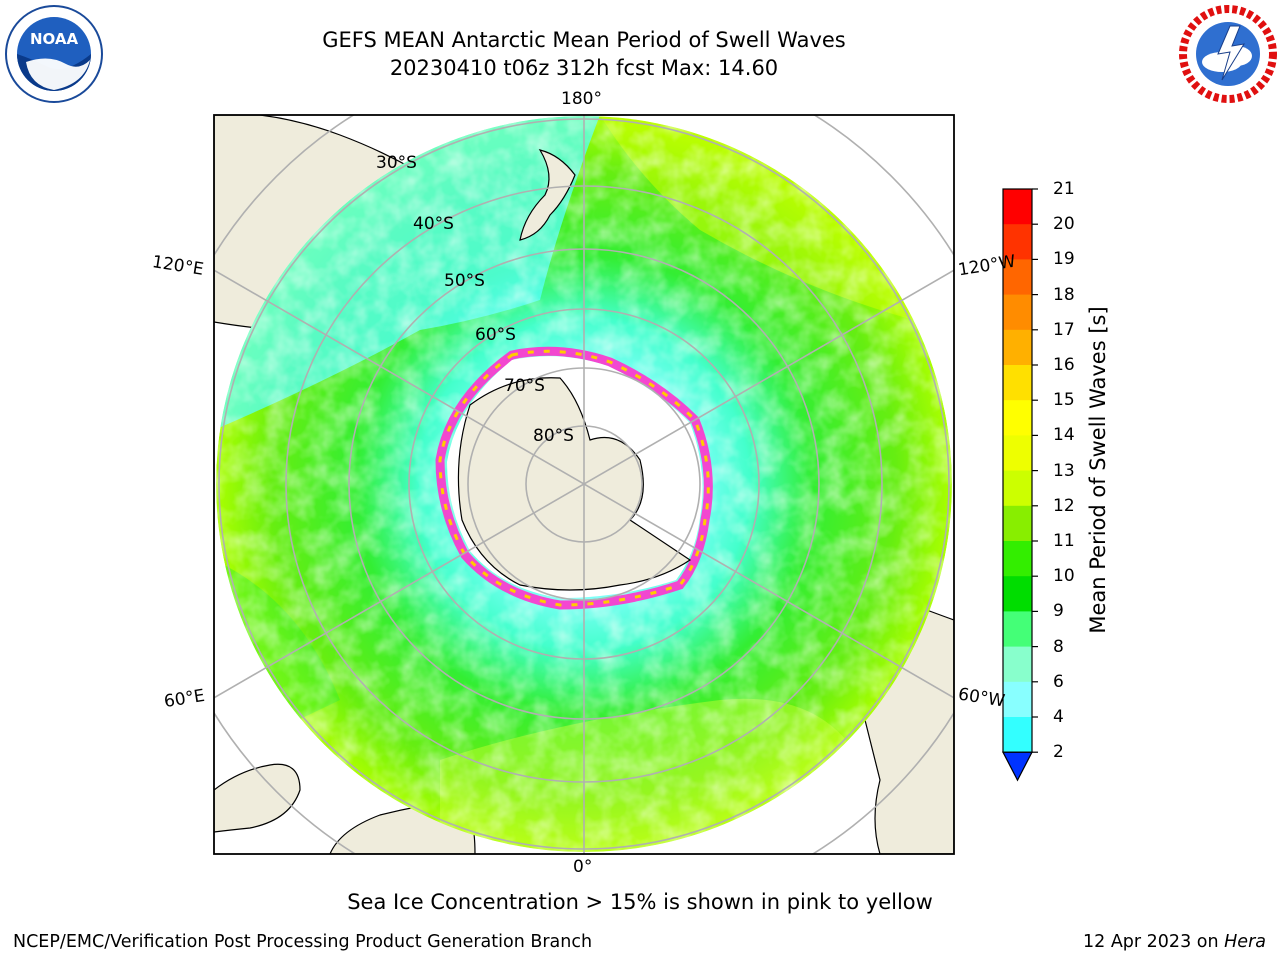 This screenshot has height=960, width=1280. What do you see at coordinates (1064, 505) in the screenshot?
I see `colorbar-tick-label: 12` at bounding box center [1064, 505].